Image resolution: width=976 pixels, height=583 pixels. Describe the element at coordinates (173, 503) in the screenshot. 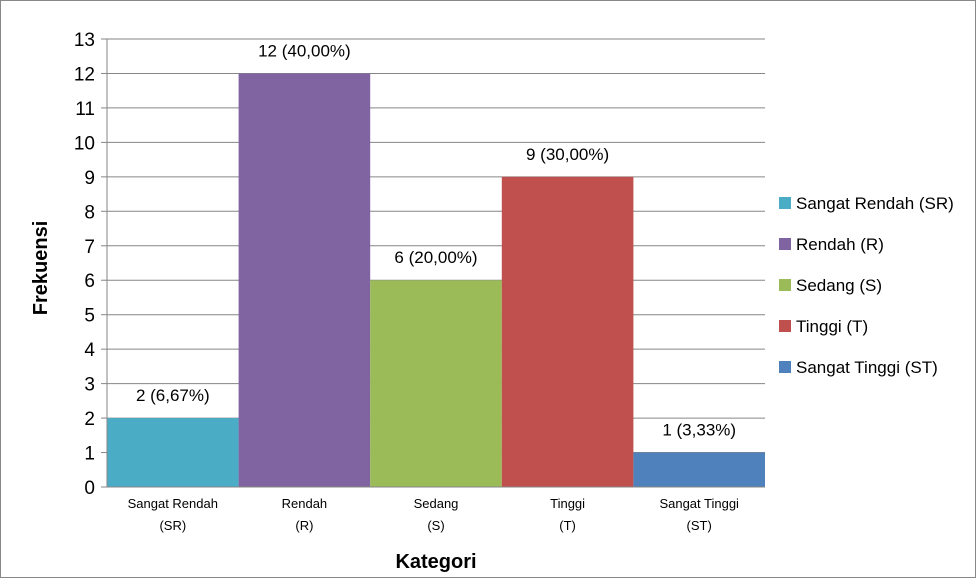

I see `x-tick-label: Sangat Rendah` at that location.